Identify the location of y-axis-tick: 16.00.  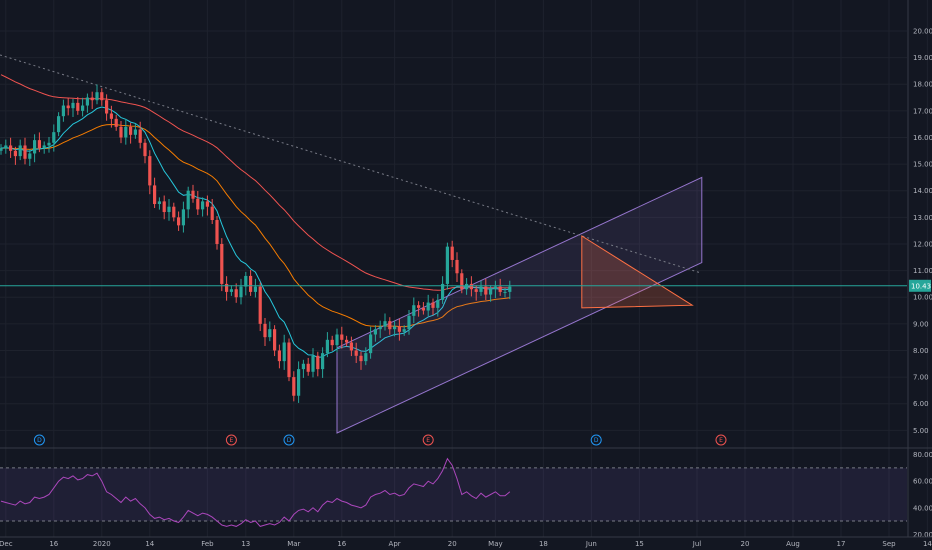
(922, 138).